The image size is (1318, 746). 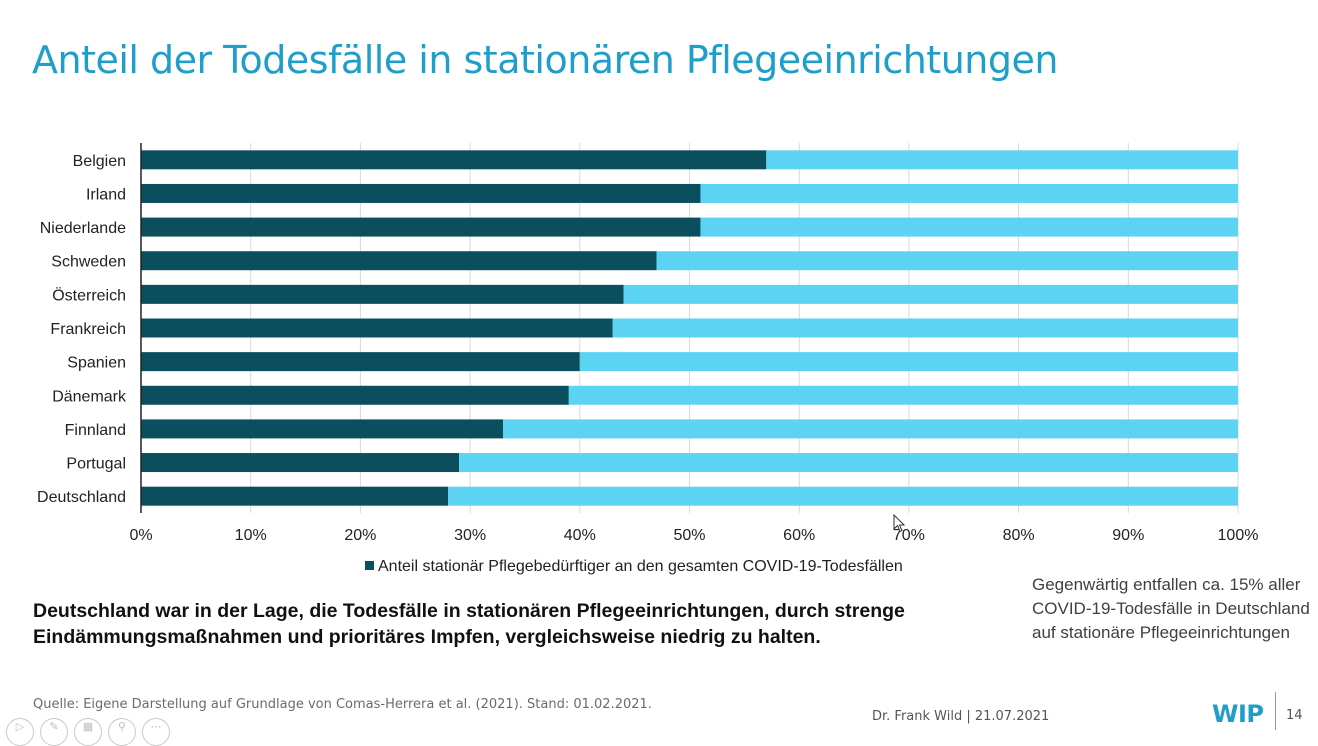 I want to click on presentation-controls: ▷ ✎ ▦ ⚲ ⋯, so click(x=88, y=732).